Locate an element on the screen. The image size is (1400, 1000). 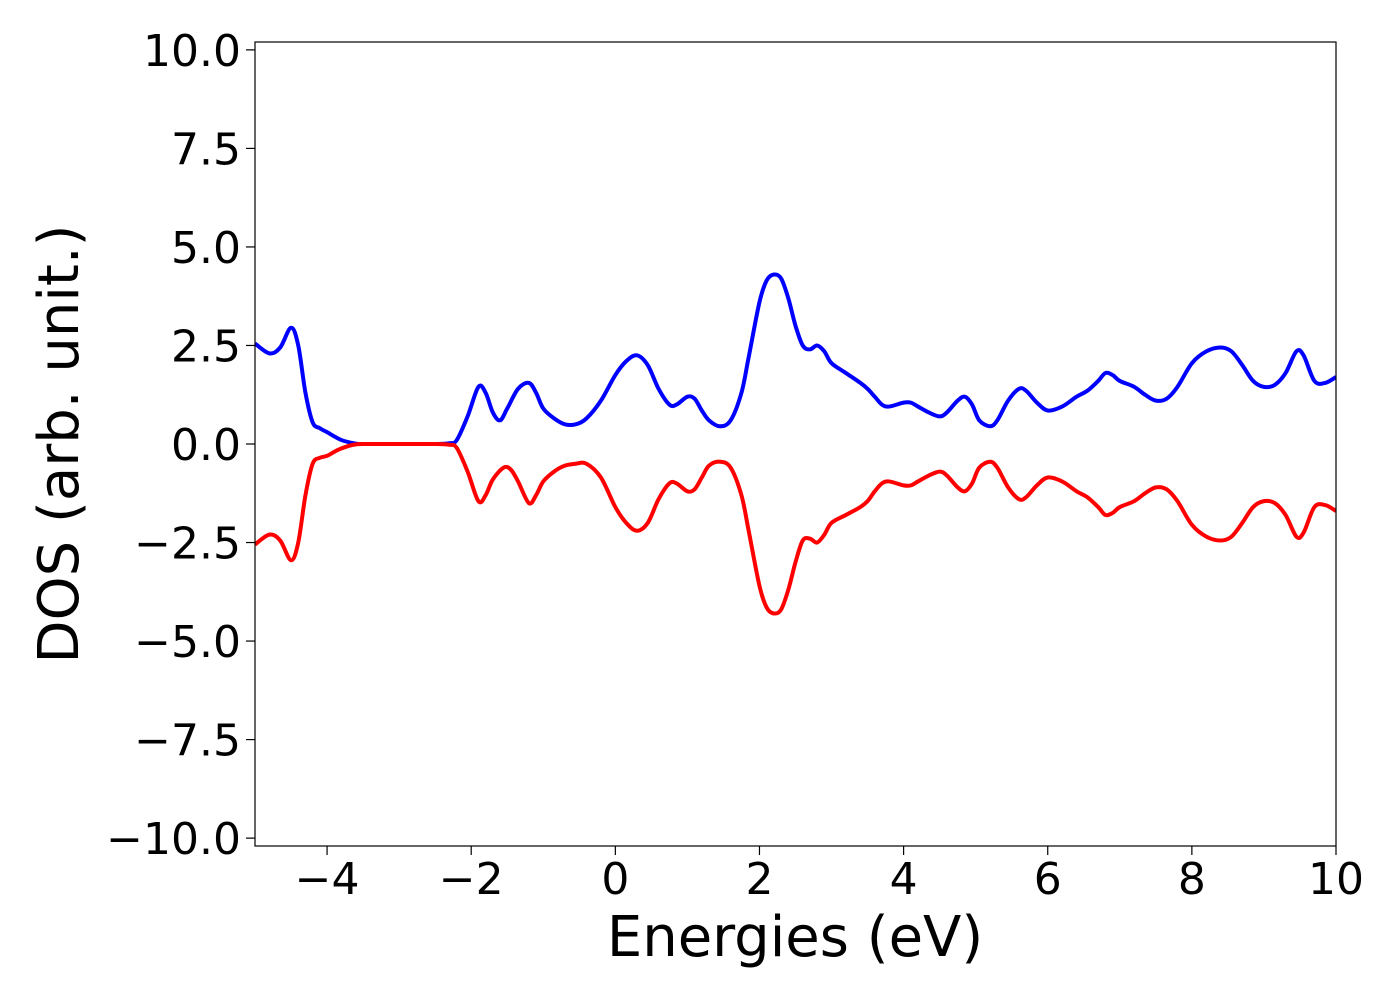
x-tick-label: 8 is located at coordinates (1192, 879).